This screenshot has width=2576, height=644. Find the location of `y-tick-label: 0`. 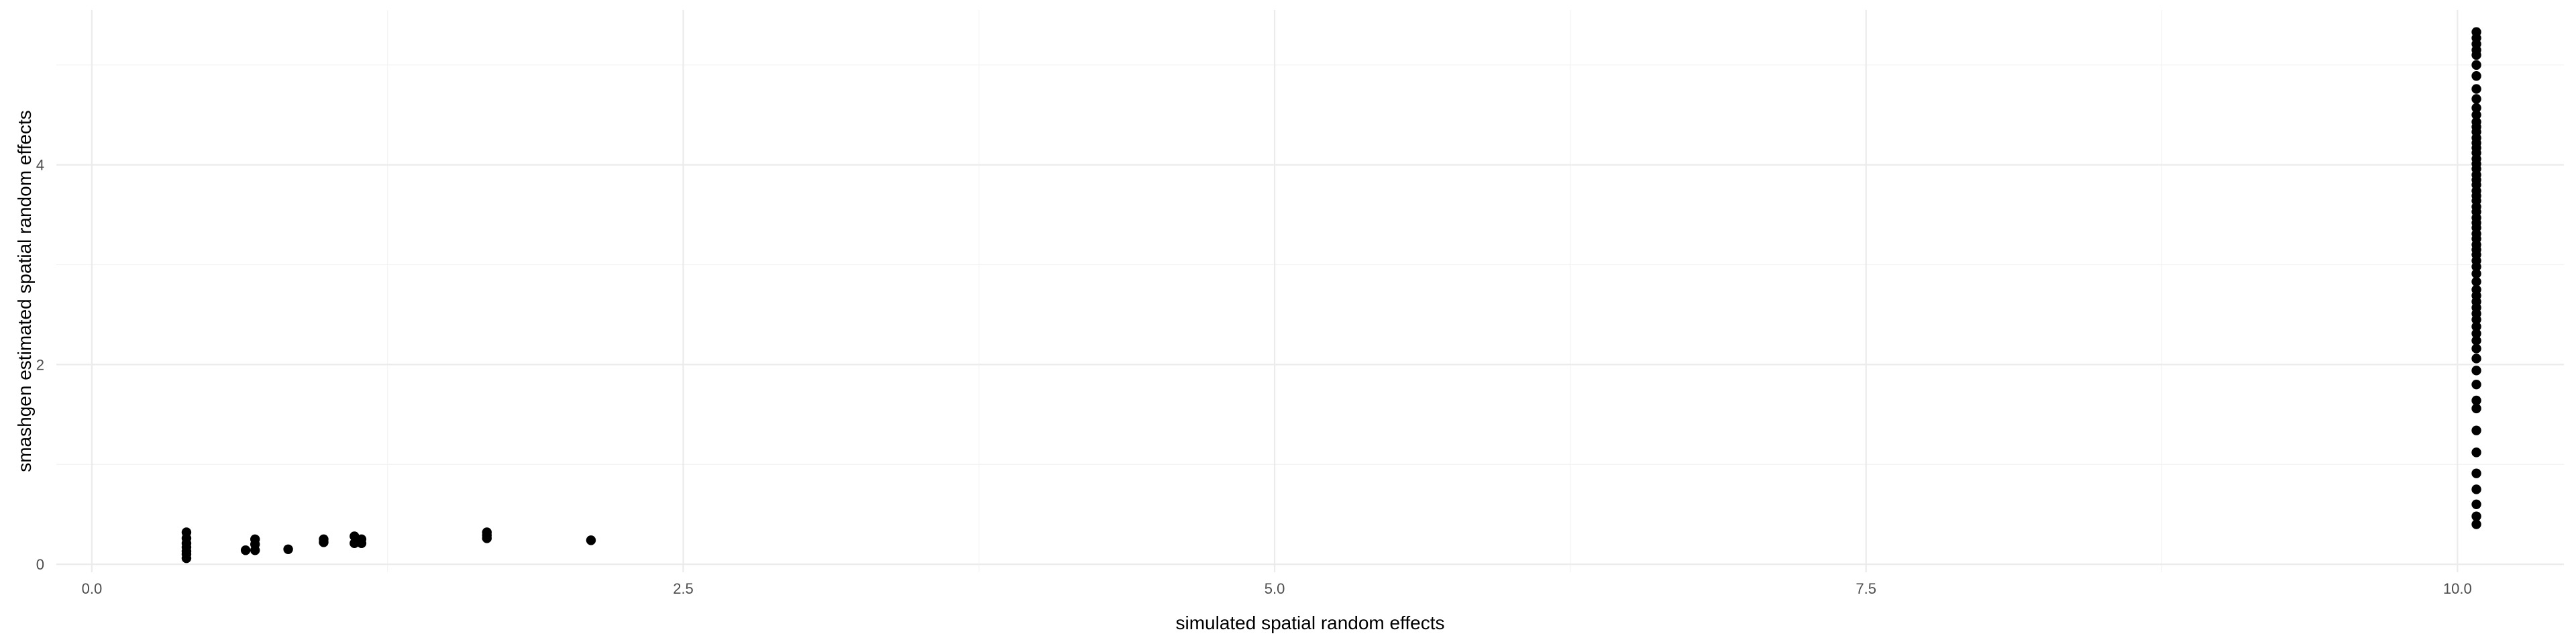

y-tick-label: 0 is located at coordinates (40, 564).